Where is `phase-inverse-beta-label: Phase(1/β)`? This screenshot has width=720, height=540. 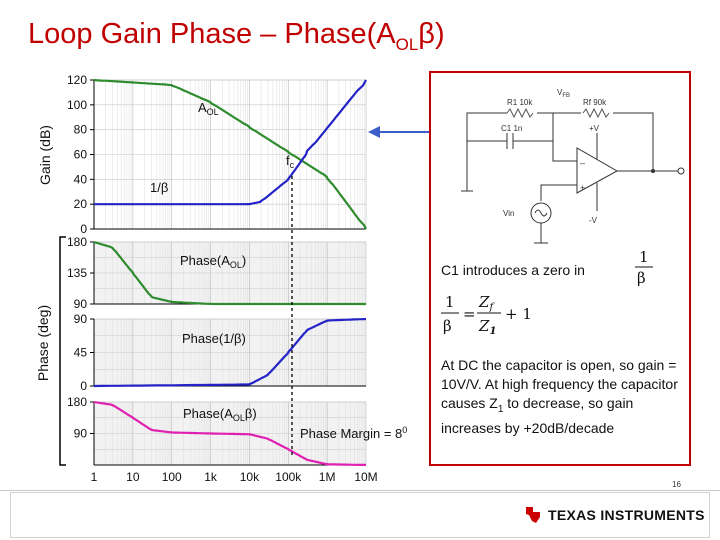 phase-inverse-beta-label: Phase(1/β) is located at coordinates (214, 338).